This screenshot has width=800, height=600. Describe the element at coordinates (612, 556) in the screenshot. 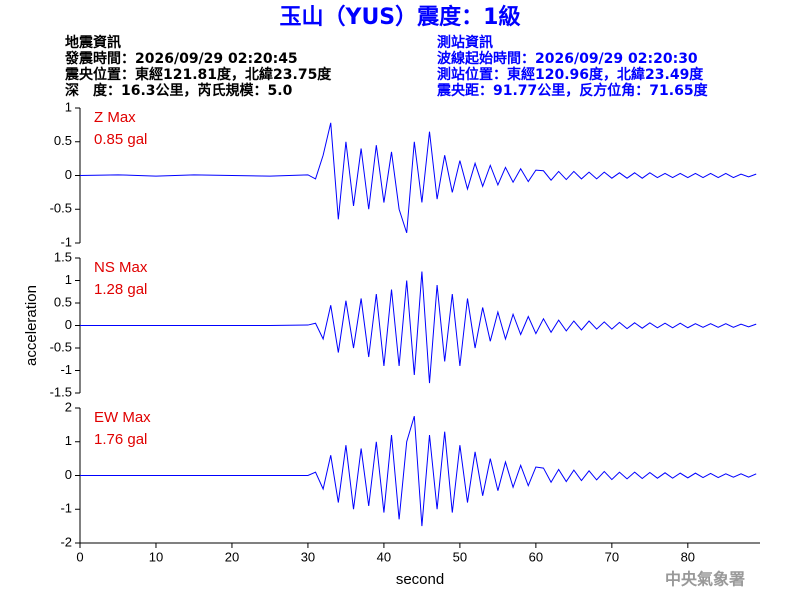

I see `x-tick-label: 70` at that location.